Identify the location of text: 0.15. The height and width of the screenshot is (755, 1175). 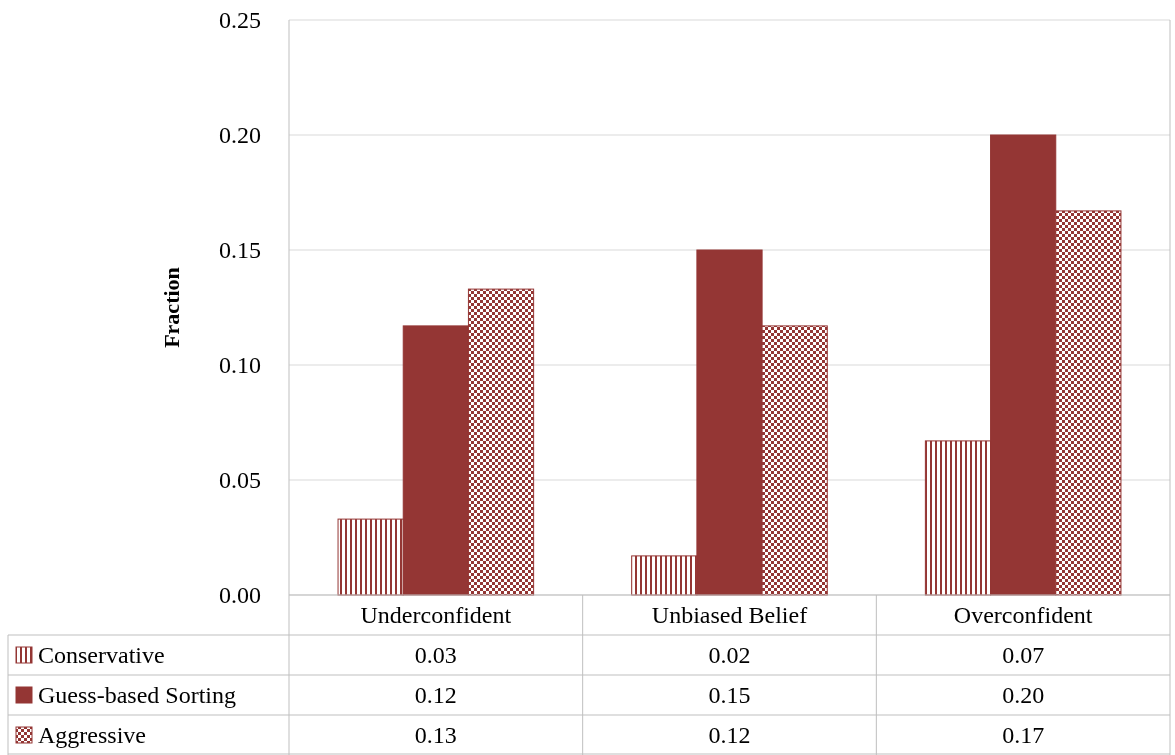
(240, 250).